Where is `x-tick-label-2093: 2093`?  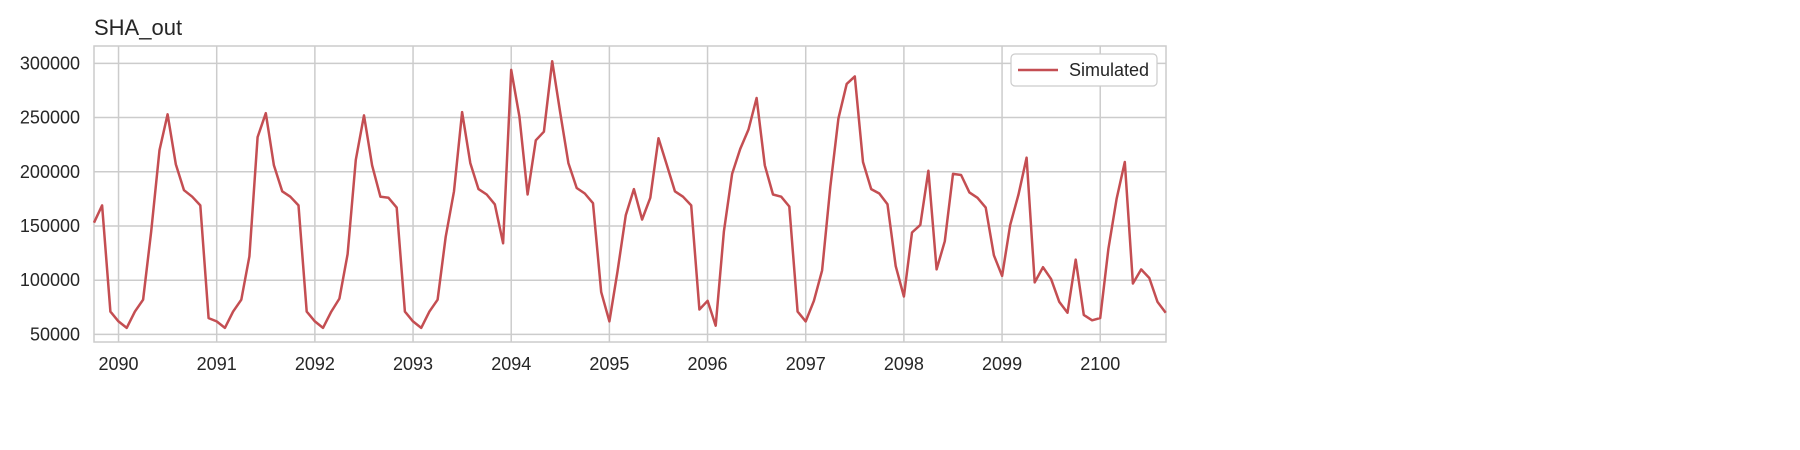 x-tick-label-2093: 2093 is located at coordinates (413, 364).